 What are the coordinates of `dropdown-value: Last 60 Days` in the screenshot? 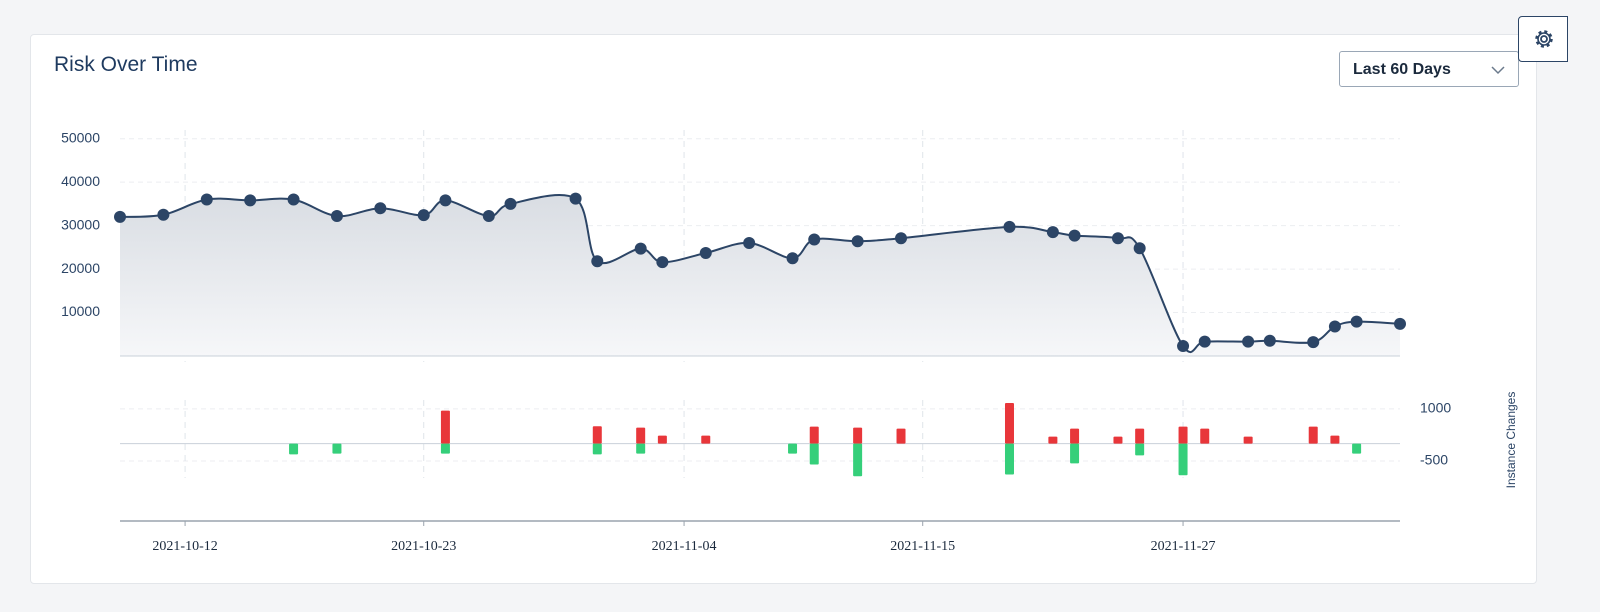 It's located at (1402, 69).